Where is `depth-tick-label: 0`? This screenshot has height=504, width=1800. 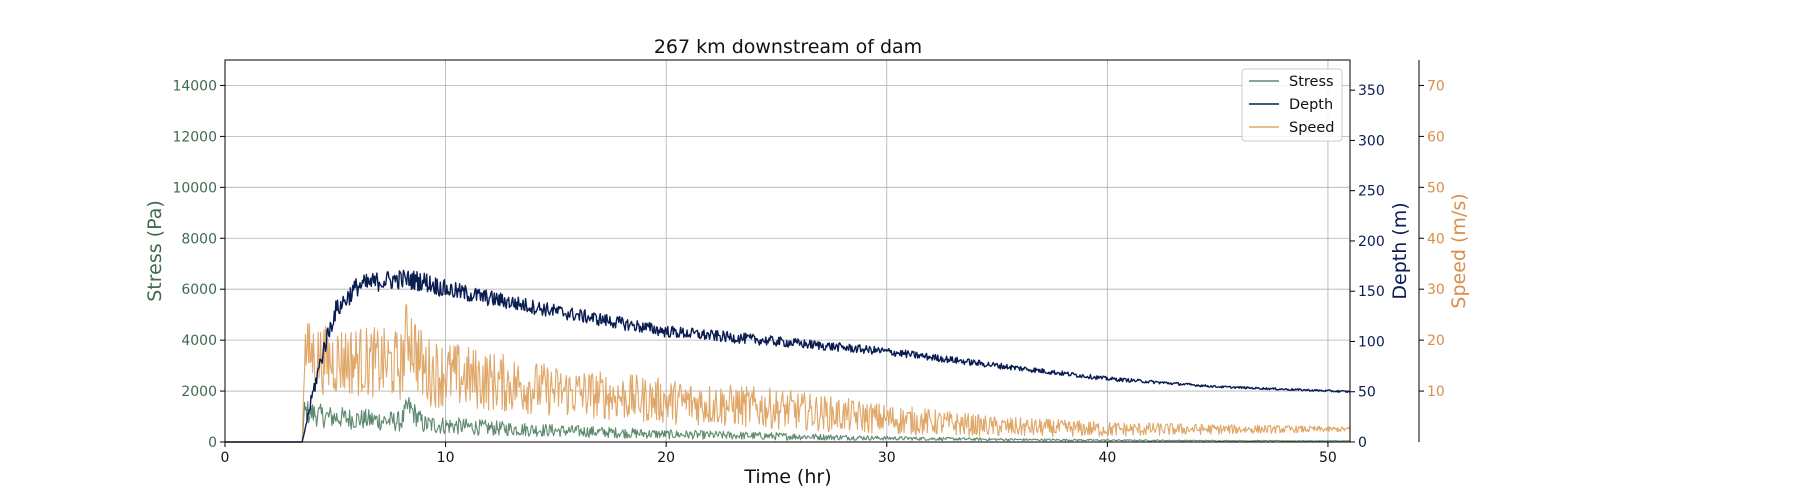
depth-tick-label: 0 is located at coordinates (1362, 443).